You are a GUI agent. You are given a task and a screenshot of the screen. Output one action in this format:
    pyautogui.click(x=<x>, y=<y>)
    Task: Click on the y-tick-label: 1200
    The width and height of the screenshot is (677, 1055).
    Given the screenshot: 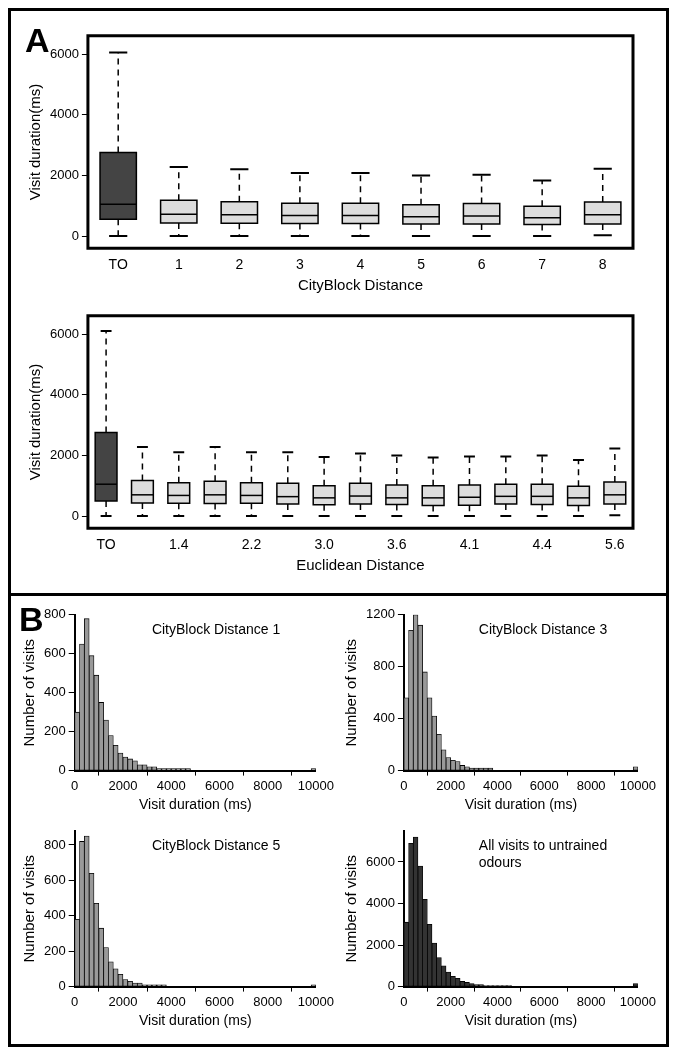 What is the action you would take?
    pyautogui.click(x=380, y=614)
    